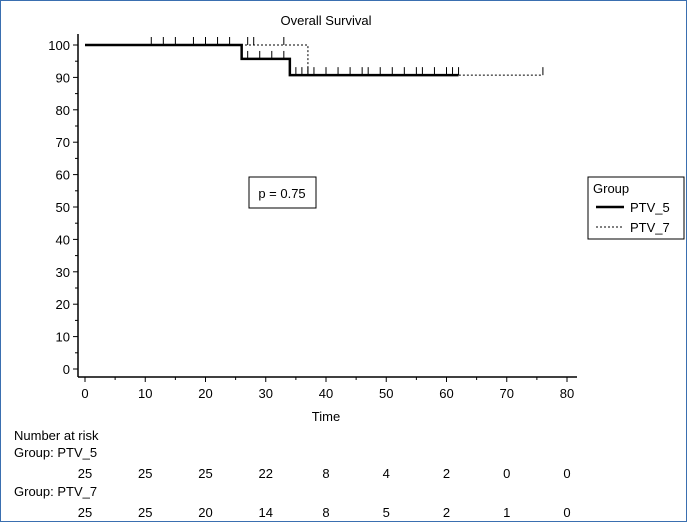 The image size is (687, 522). Describe the element at coordinates (611, 188) in the screenshot. I see `legend-title: Group` at that location.